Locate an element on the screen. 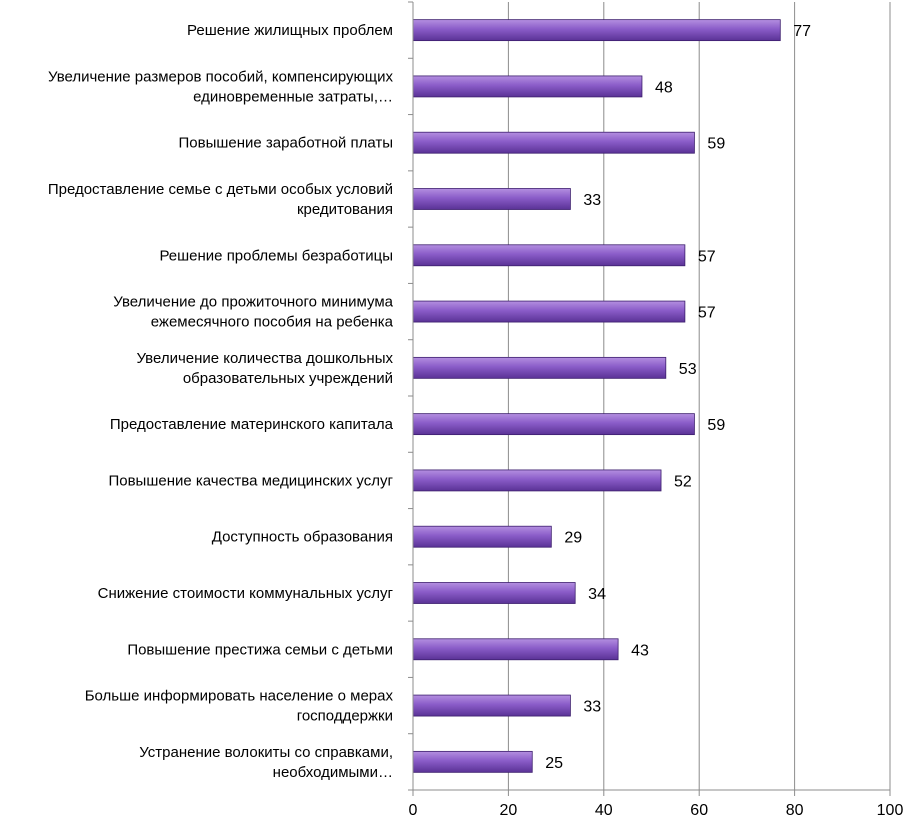  category-label: Решение жилищных проблем is located at coordinates (290, 30).